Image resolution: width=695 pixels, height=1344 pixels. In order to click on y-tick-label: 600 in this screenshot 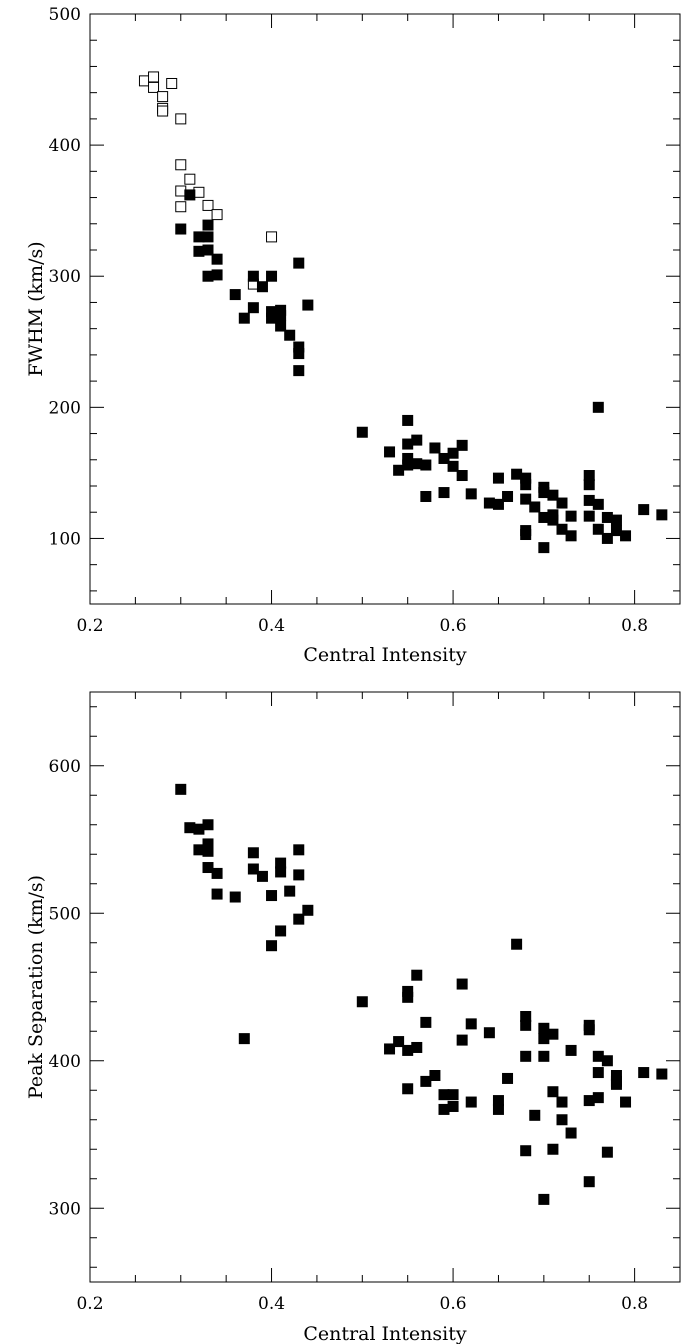, I will do `click(65, 767)`.